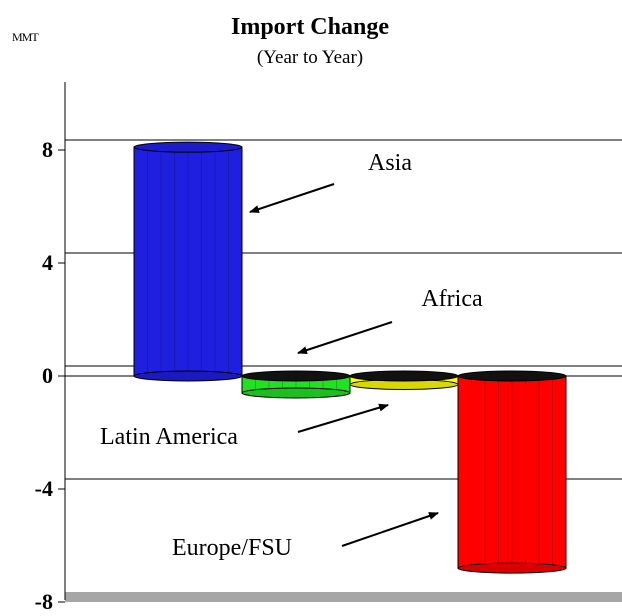 The height and width of the screenshot is (616, 622). Describe the element at coordinates (50, 348) in the screenshot. I see `y-axis: 8 4 0 -4 -8` at that location.